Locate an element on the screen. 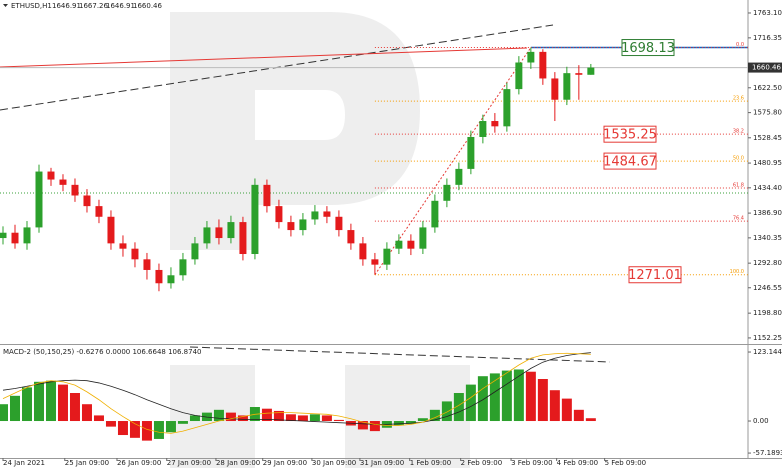 This screenshot has width=782, height=468. header-value: 1660.46 is located at coordinates (147, 6).